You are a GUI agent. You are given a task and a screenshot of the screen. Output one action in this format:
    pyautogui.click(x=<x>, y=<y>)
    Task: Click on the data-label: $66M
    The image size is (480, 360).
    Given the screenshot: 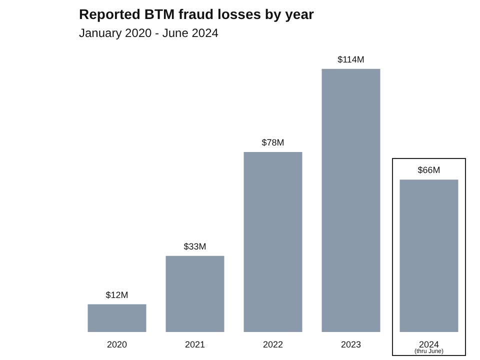 What is the action you would take?
    pyautogui.click(x=429, y=170)
    